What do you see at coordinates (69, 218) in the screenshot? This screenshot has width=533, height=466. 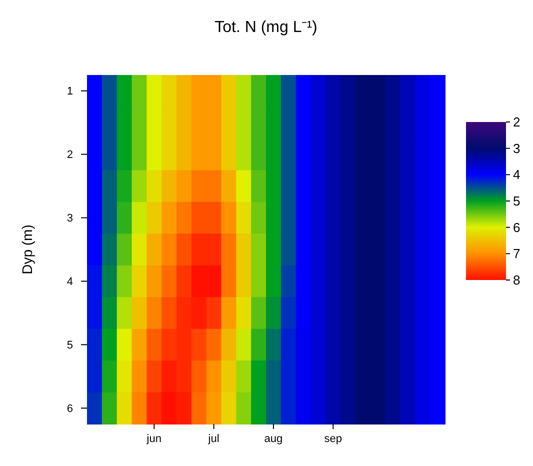 I see `y-tick-label: 3` at bounding box center [69, 218].